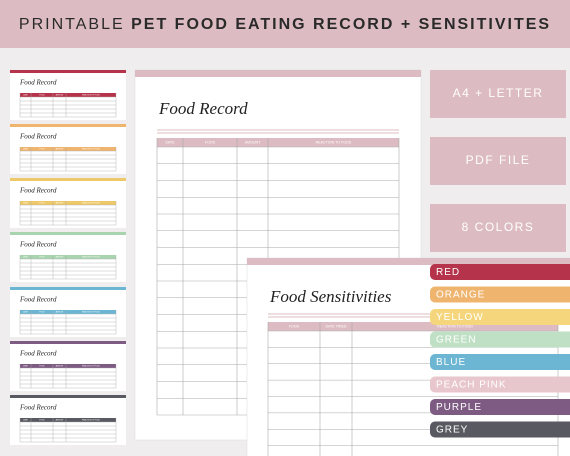 The height and width of the screenshot is (456, 570). What do you see at coordinates (170, 142) in the screenshot?
I see `column-label: DATE` at bounding box center [170, 142].